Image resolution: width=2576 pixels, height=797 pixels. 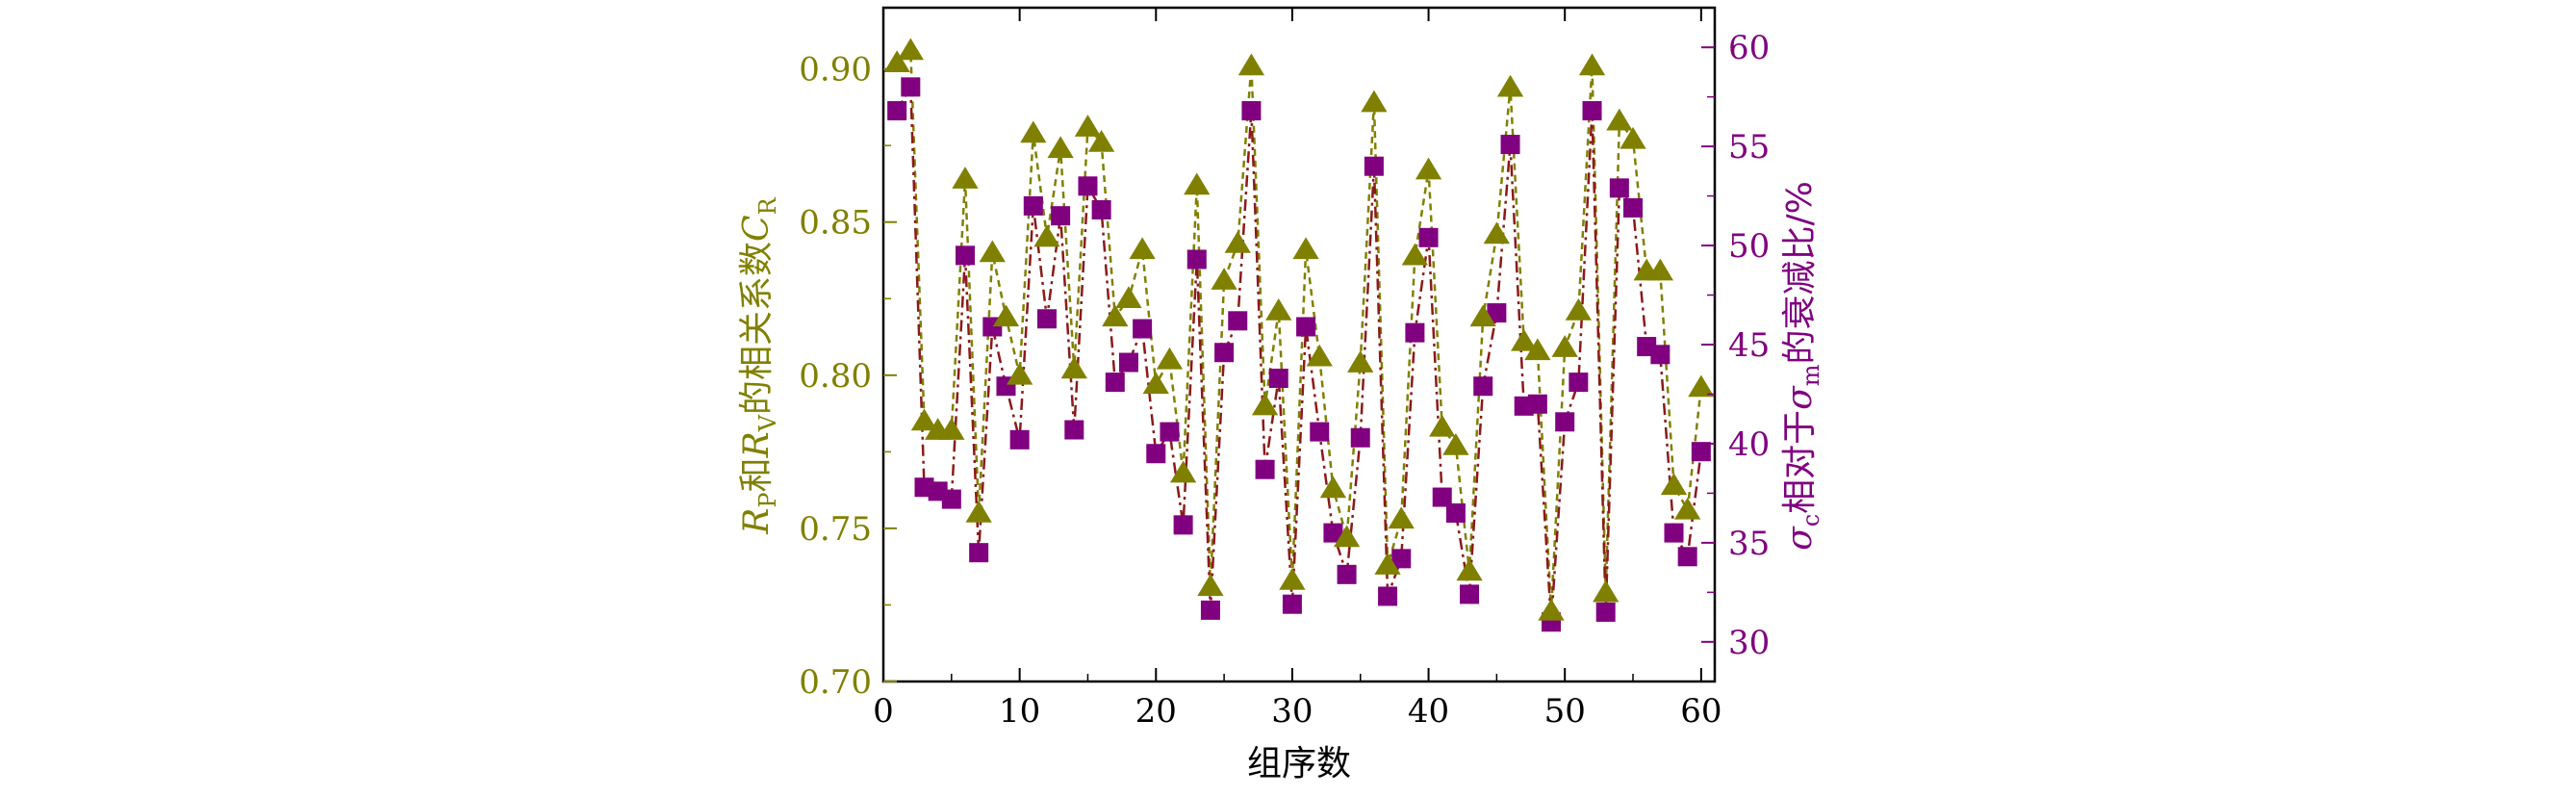 I want to click on left-title-rest: 的相关系数, so click(x=757, y=328).